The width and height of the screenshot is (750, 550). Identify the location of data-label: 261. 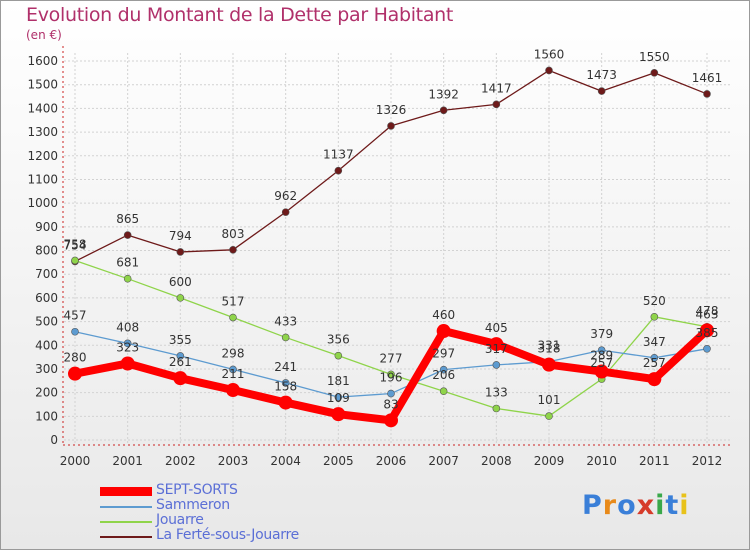
(180, 362).